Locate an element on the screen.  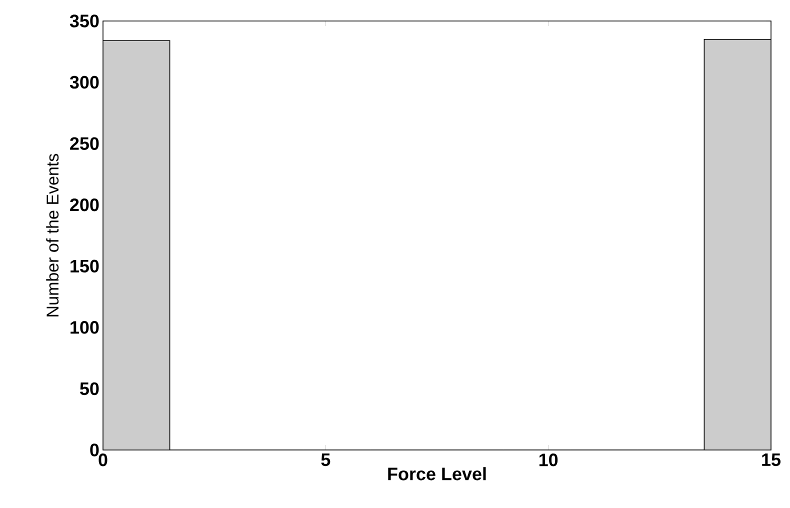
y-tick-label: 50 is located at coordinates (89, 389).